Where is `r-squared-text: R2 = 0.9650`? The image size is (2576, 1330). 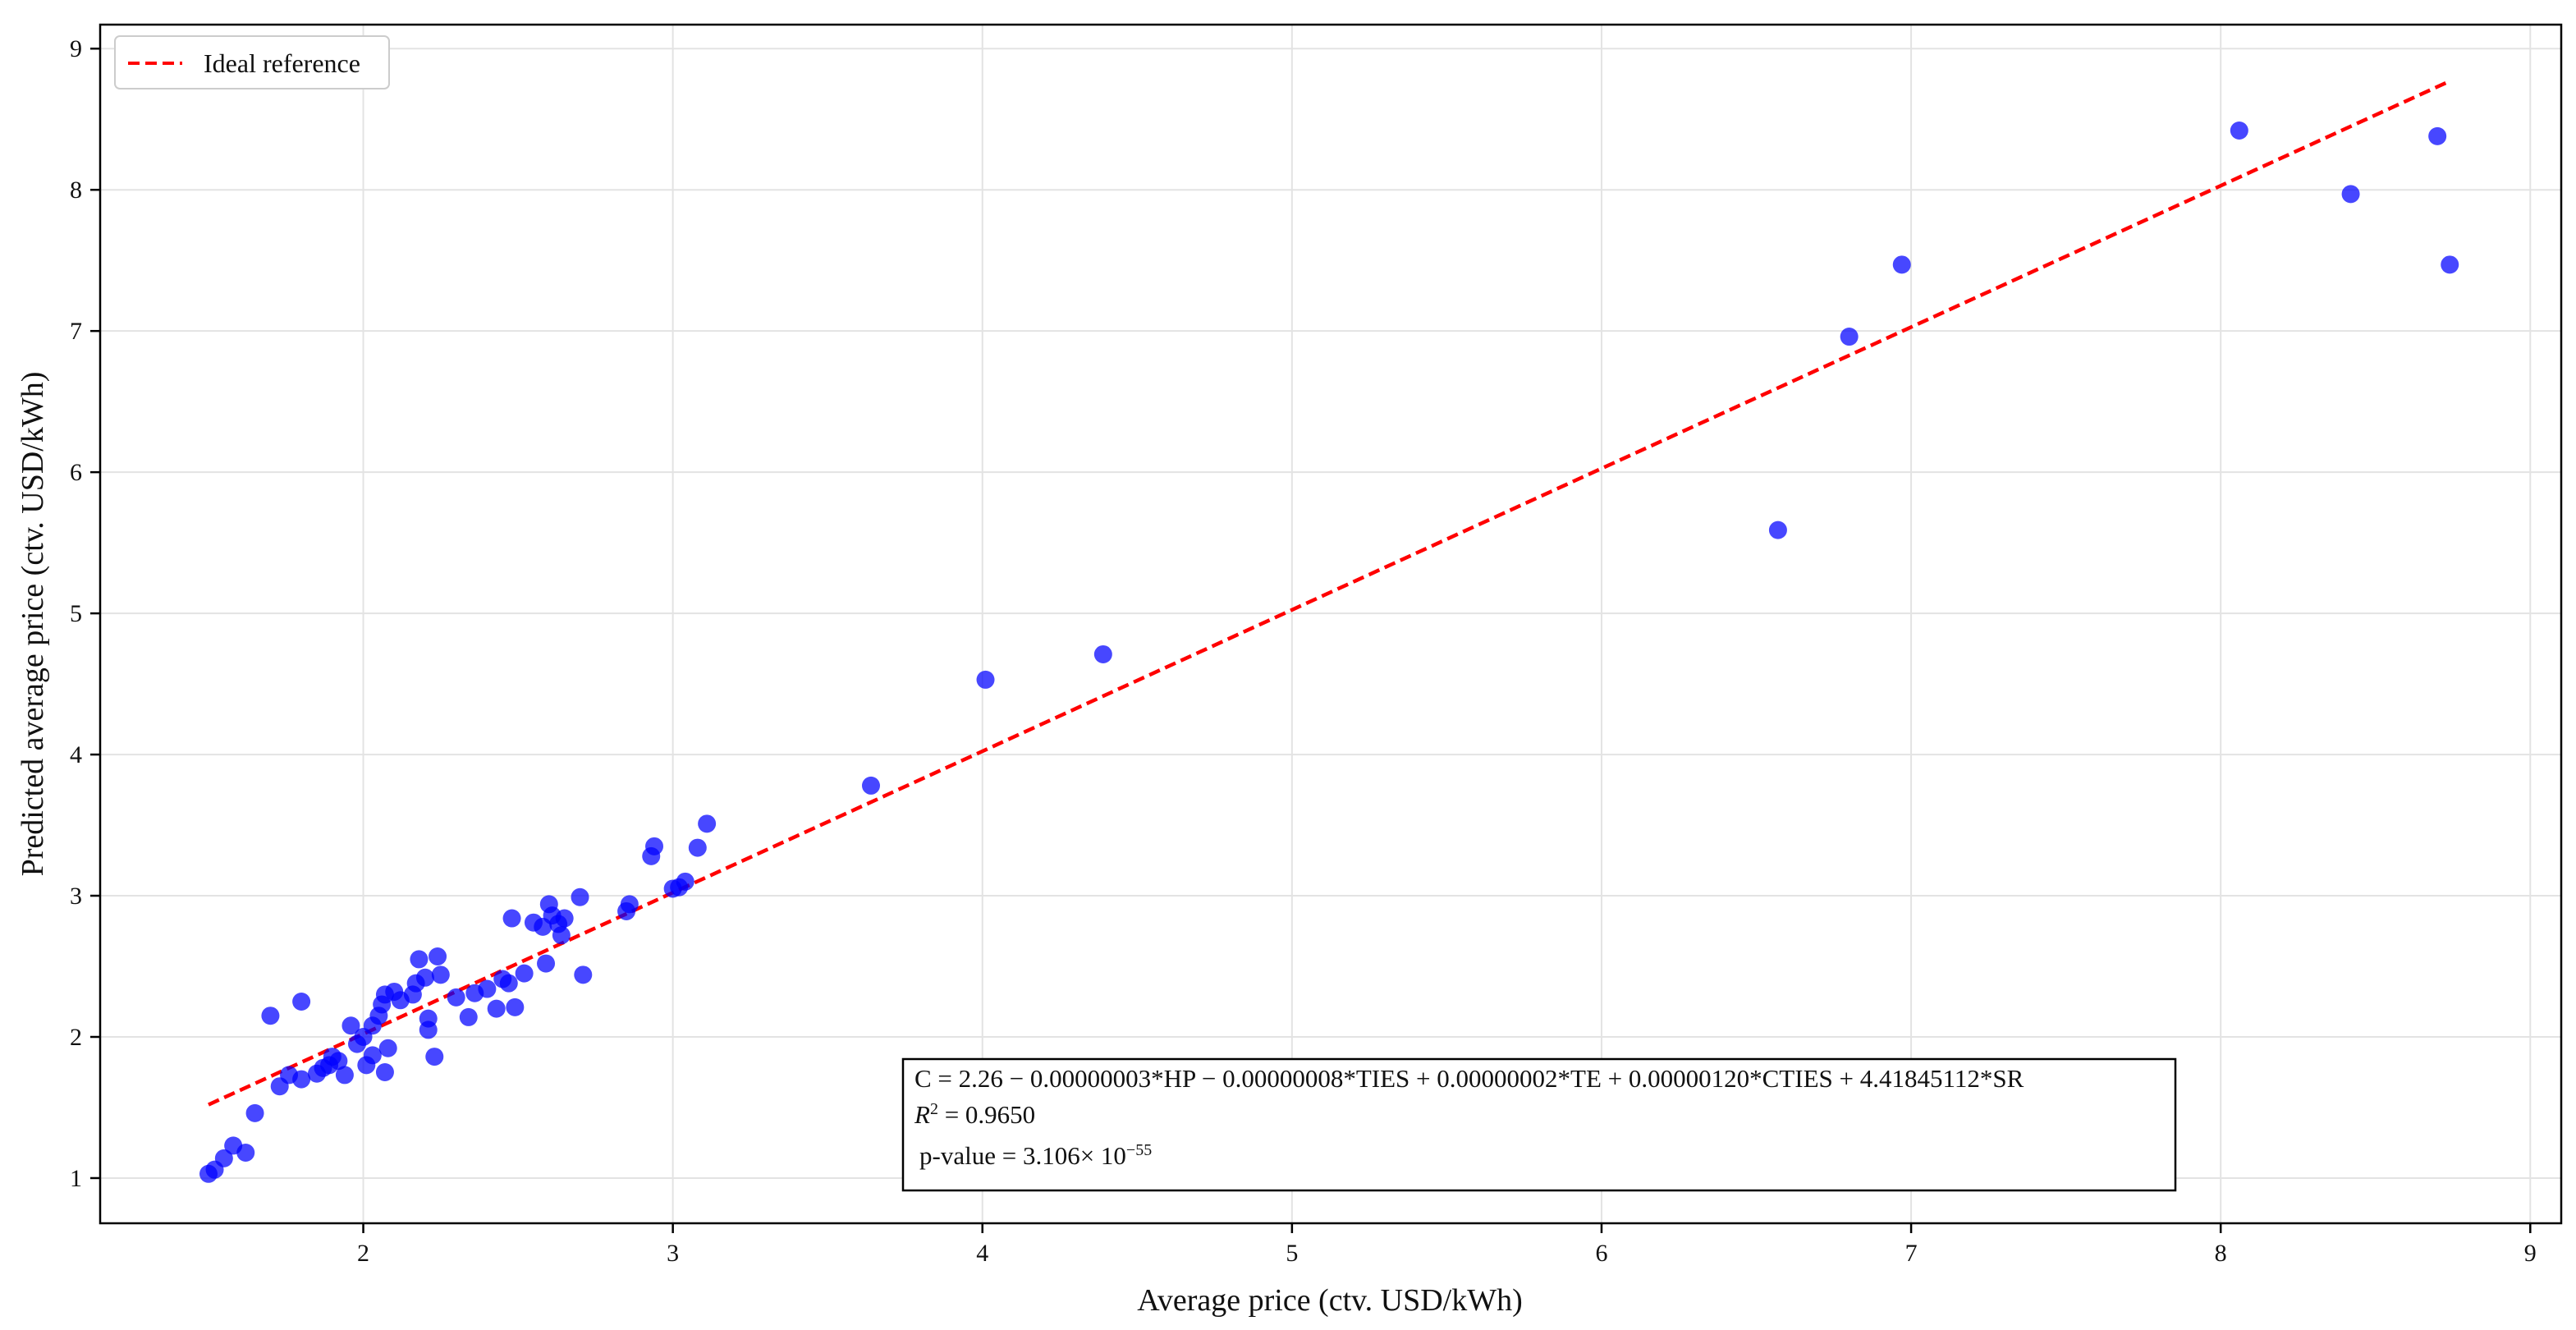
r-squared-text: R2 = 0.9650 is located at coordinates (975, 1114).